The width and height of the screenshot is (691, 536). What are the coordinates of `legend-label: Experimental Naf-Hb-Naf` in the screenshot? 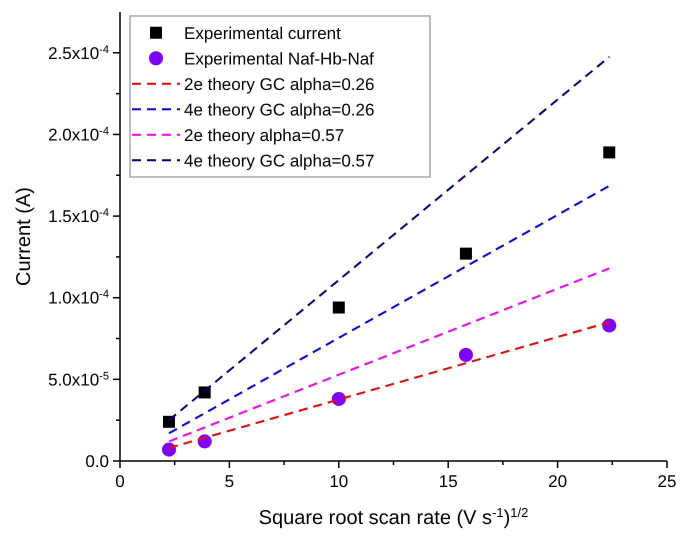 It's located at (279, 58).